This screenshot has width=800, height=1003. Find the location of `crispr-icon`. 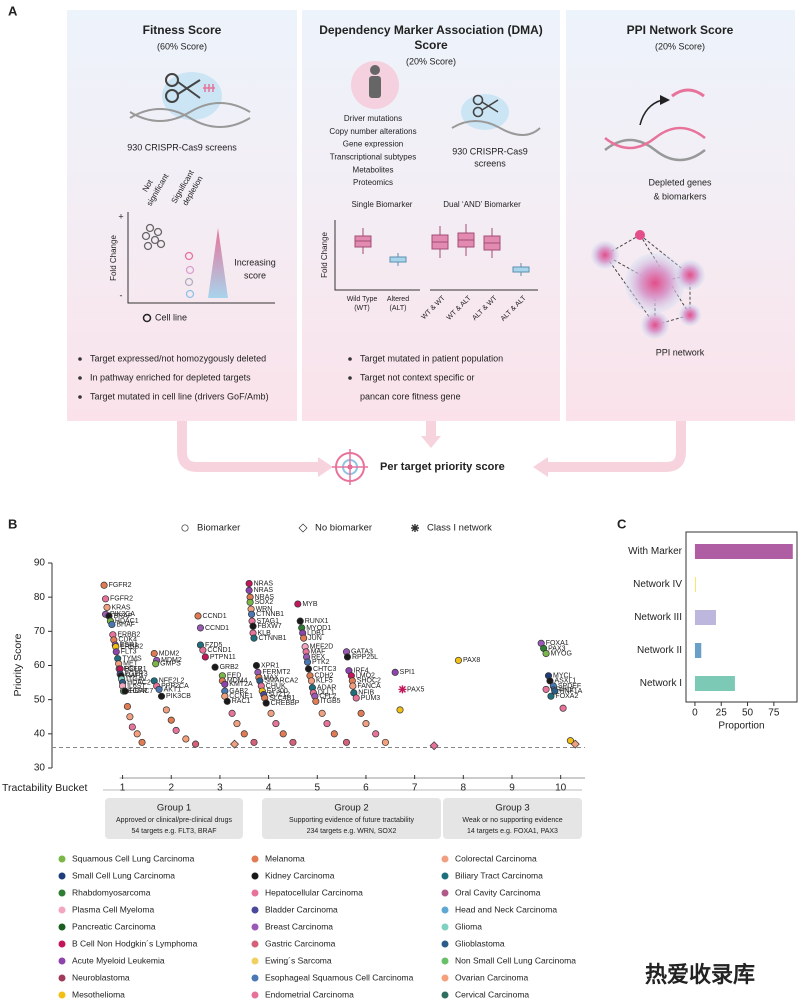

crispr-icon is located at coordinates (190, 100).